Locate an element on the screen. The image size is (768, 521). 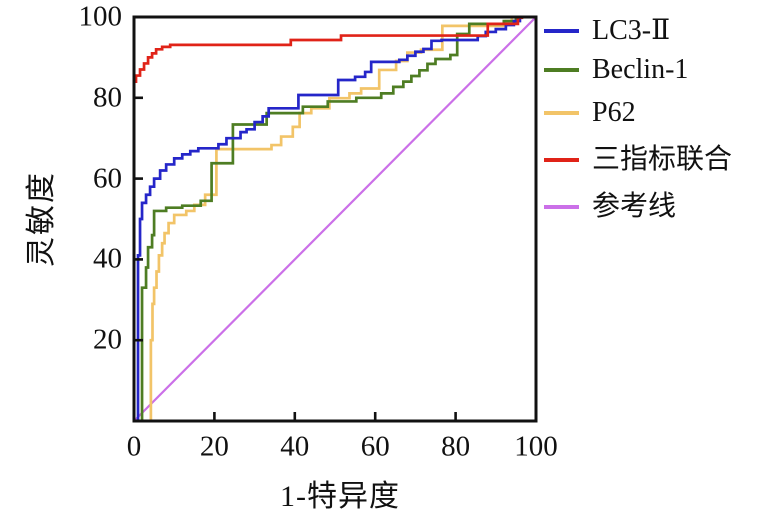
x-tick-label: 0 is located at coordinates (134, 446).